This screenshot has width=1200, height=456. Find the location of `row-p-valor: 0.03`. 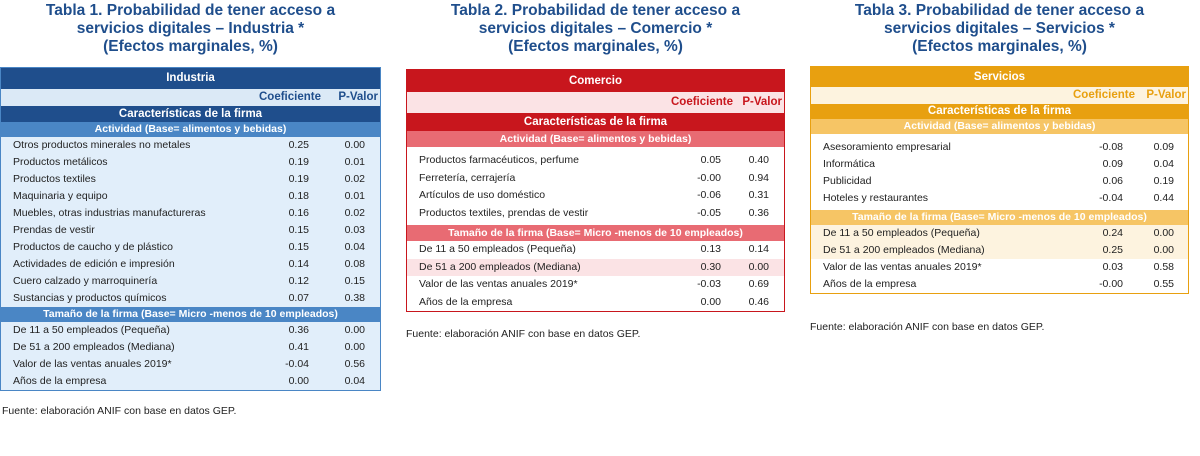

row-p-valor: 0.03 is located at coordinates (354, 230).